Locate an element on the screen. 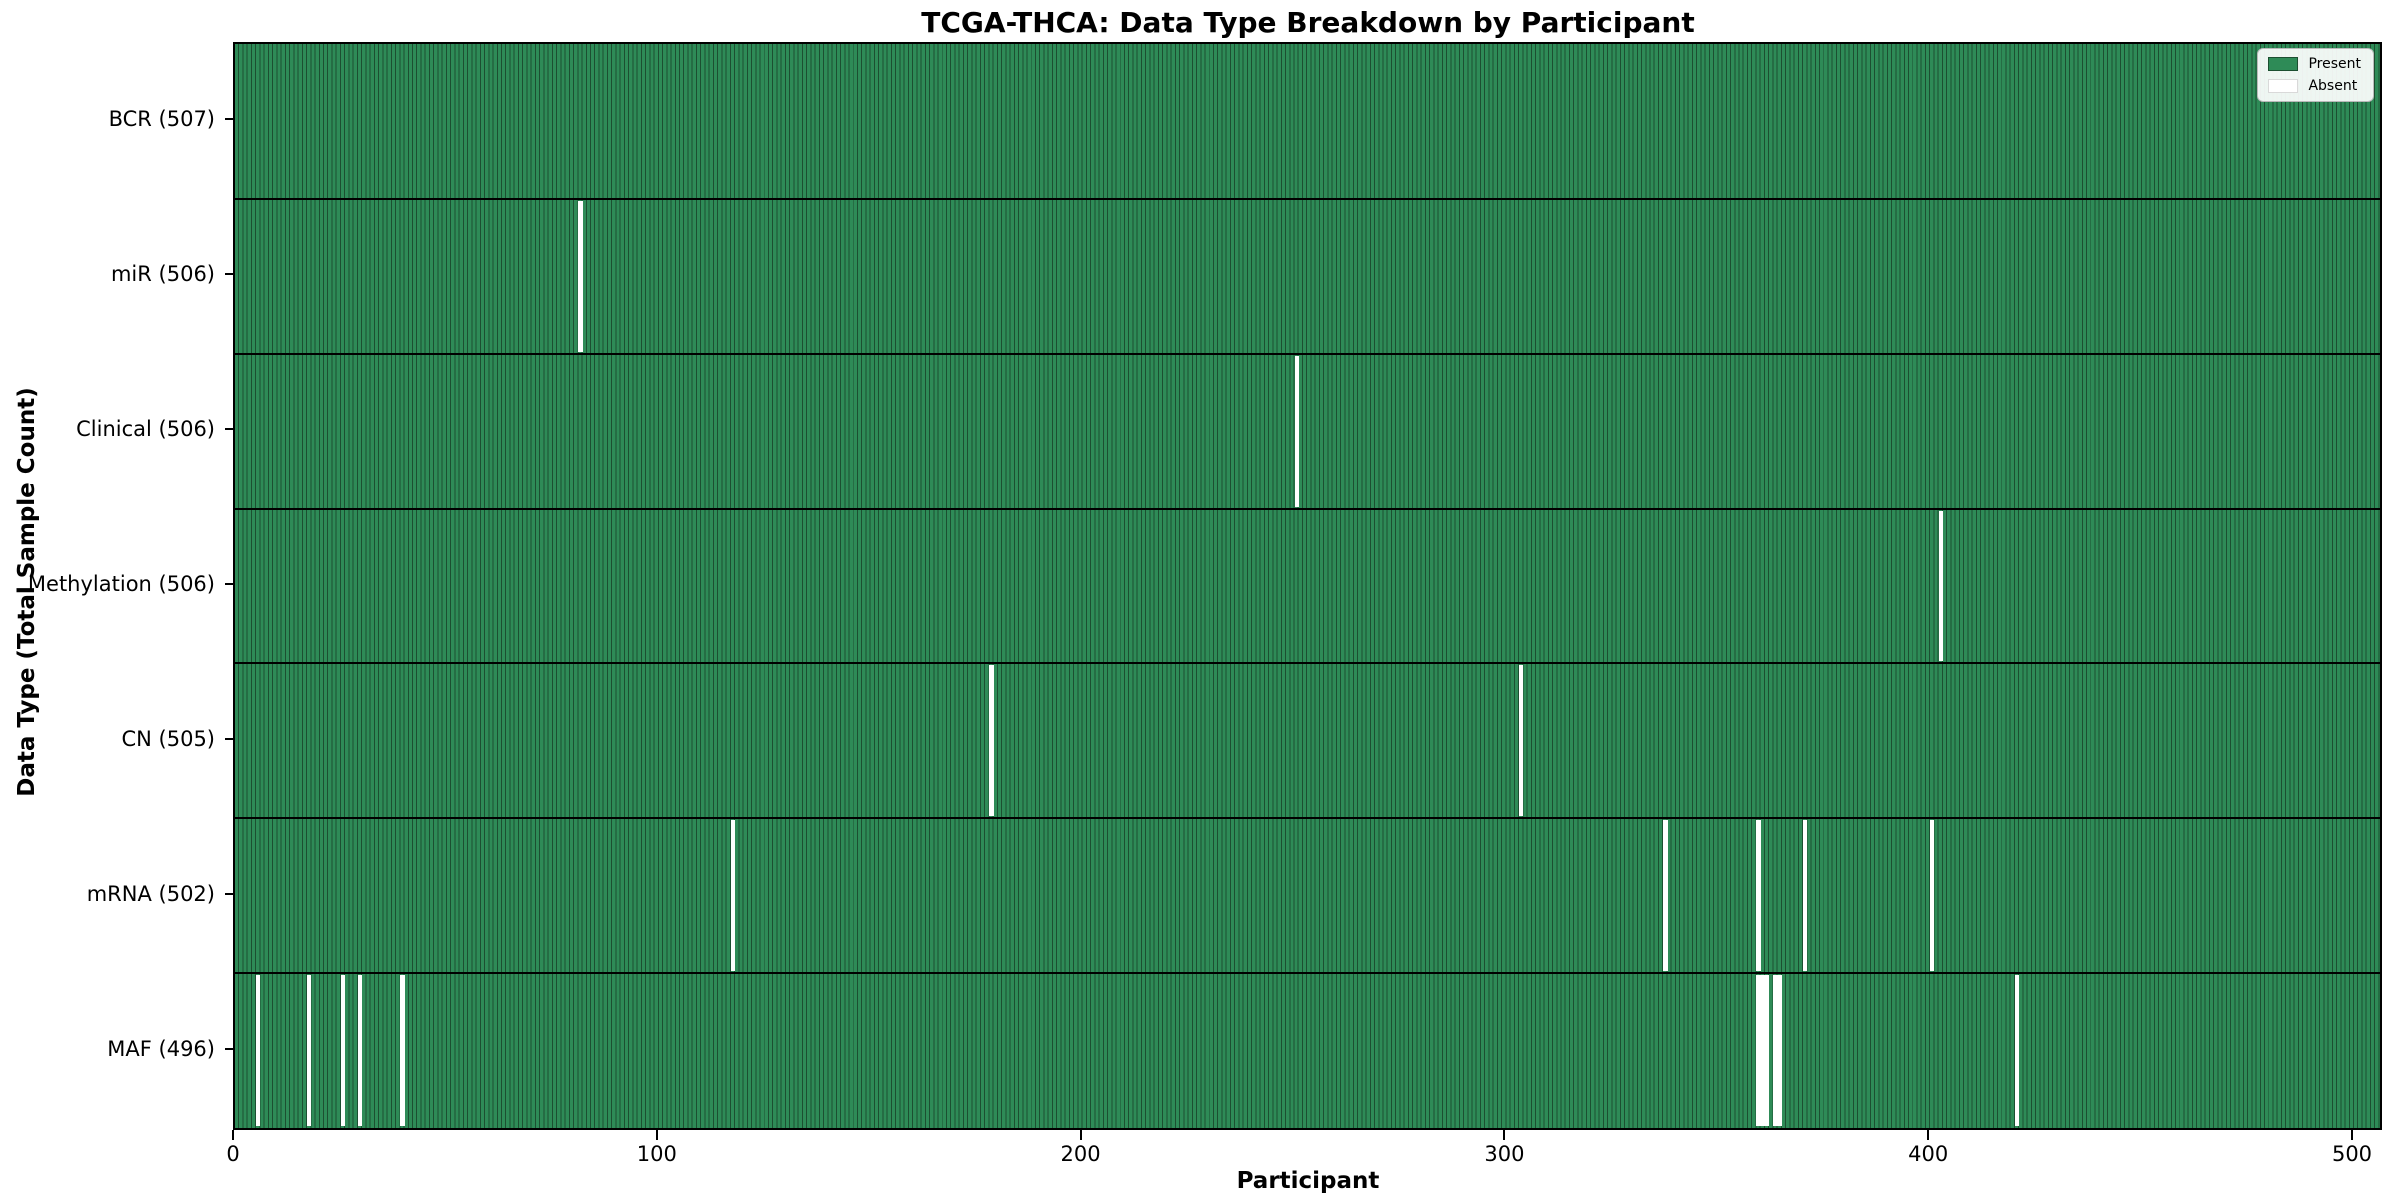 Image resolution: width=2400 pixels, height=1200 pixels. x-axis-label: Participant is located at coordinates (1308, 1181).